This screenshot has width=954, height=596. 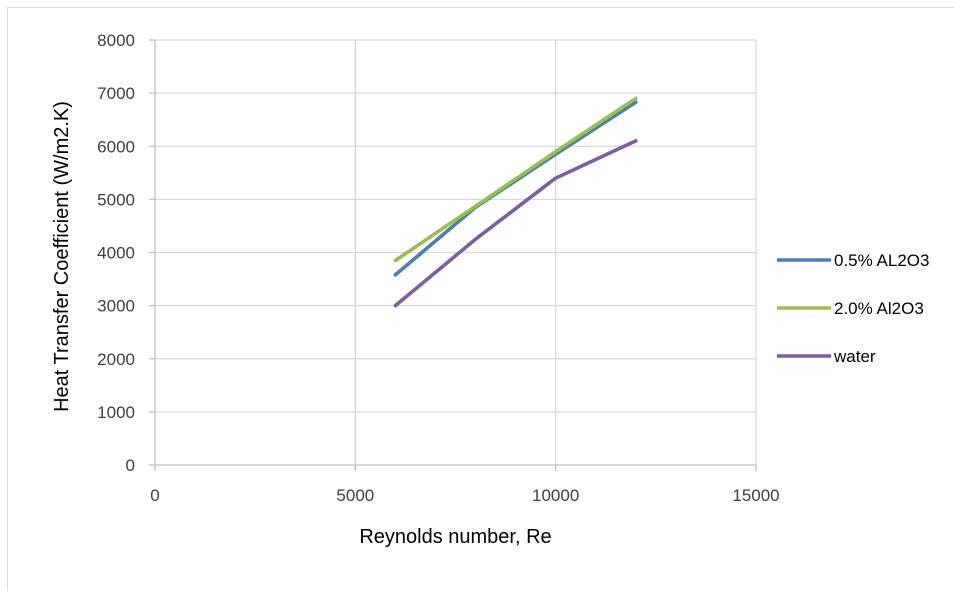 I want to click on y-axis-title: Heat Transfer Coefficient (W/m2.K), so click(x=62, y=256).